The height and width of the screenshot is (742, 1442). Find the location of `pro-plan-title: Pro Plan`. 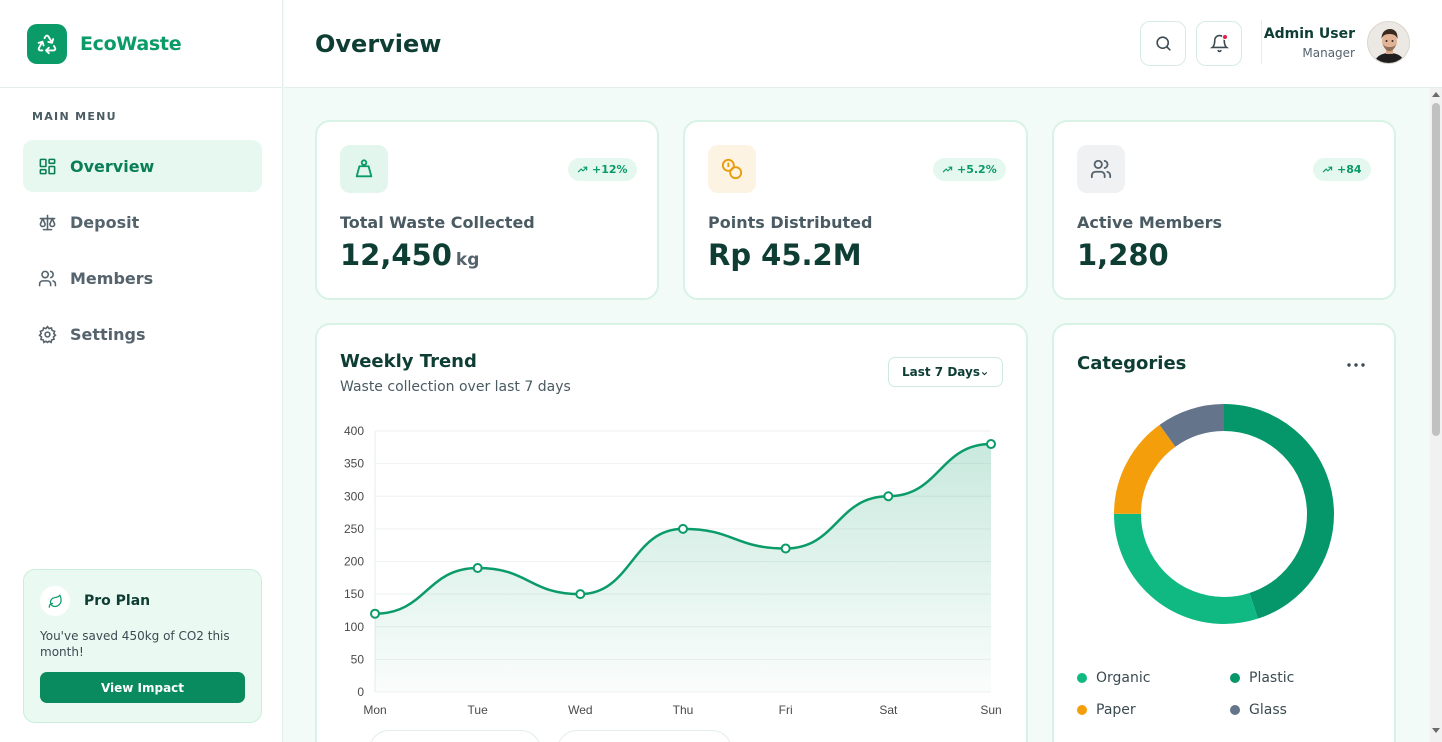

pro-plan-title: Pro Plan is located at coordinates (117, 601).